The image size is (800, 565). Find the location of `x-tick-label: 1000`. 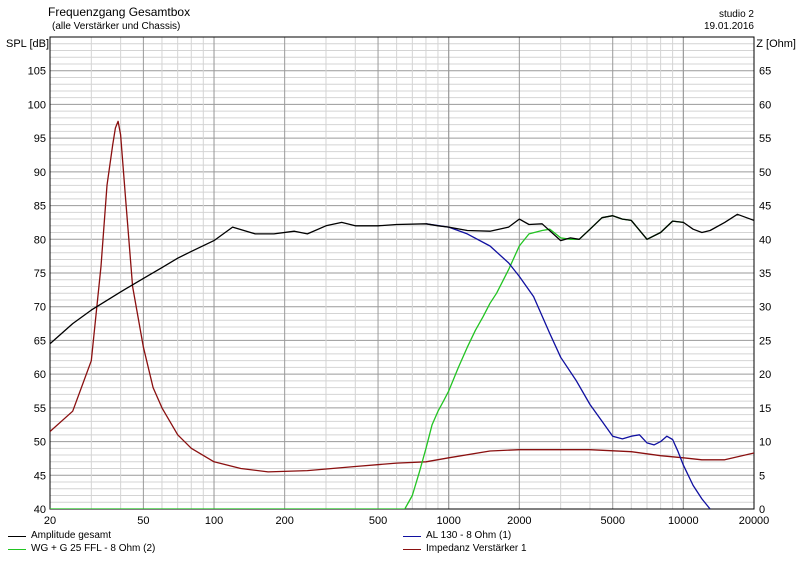

x-tick-label: 1000 is located at coordinates (448, 521).